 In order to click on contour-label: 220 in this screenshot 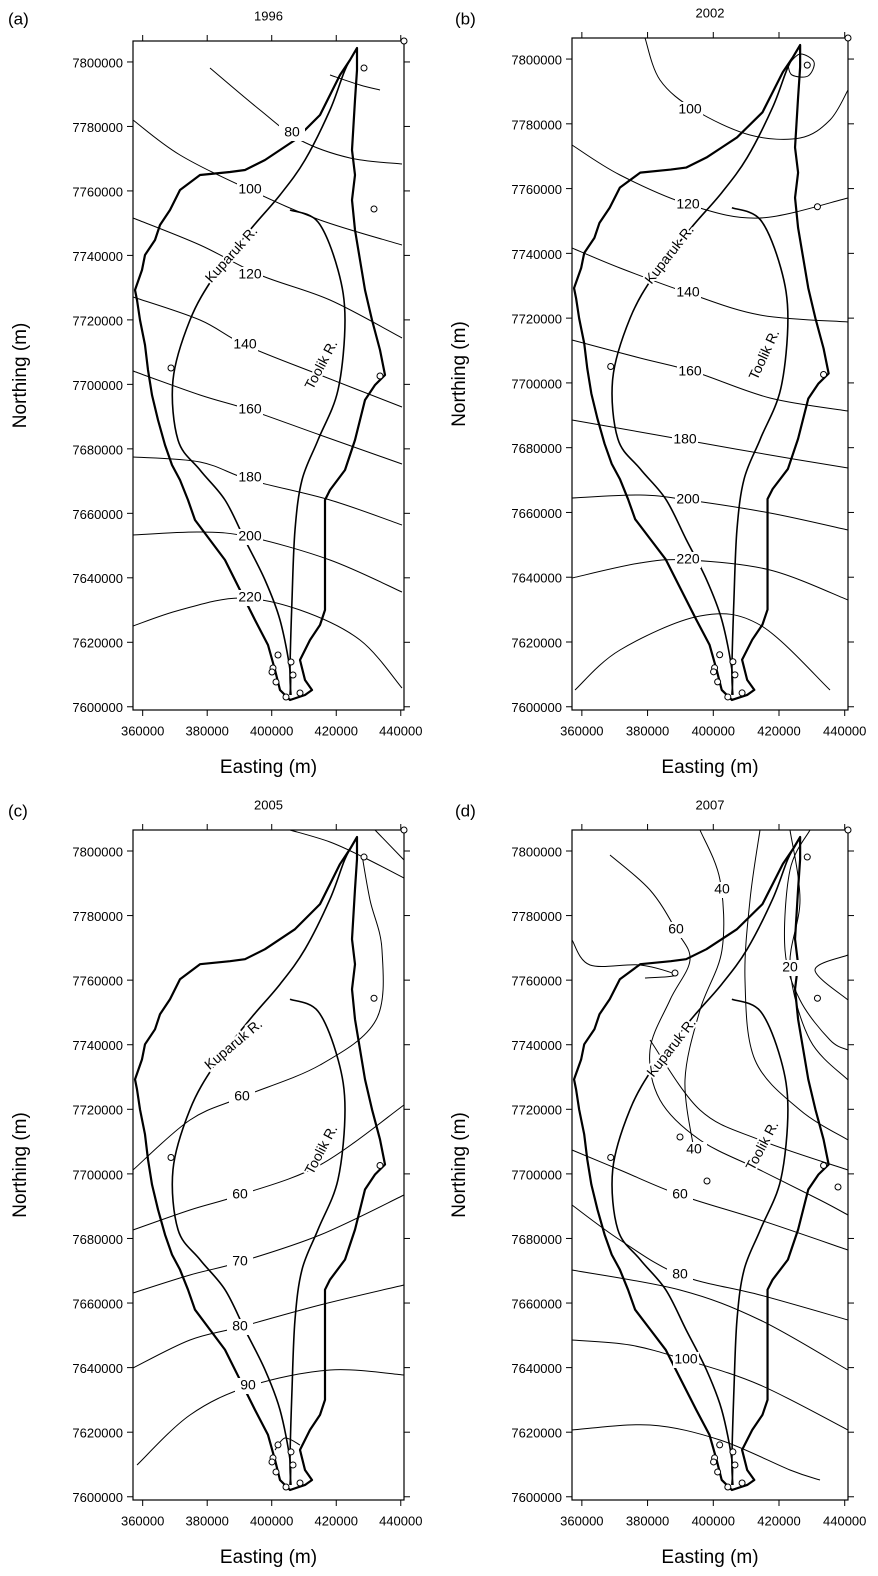, I will do `click(250, 597)`.